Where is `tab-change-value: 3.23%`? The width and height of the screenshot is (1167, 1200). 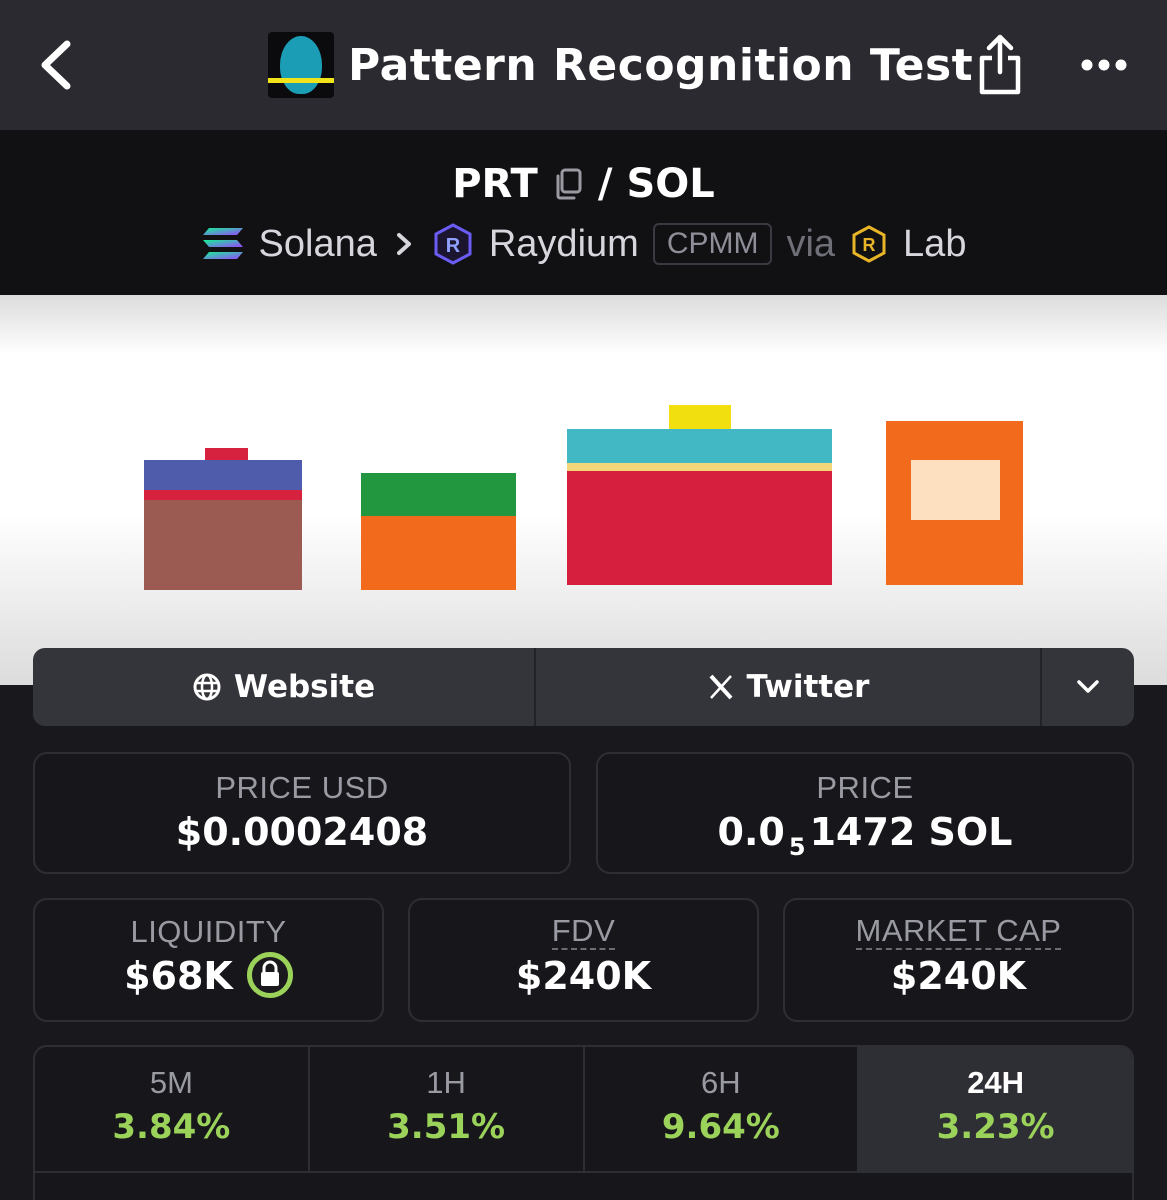 tab-change-value: 3.23% is located at coordinates (995, 1127).